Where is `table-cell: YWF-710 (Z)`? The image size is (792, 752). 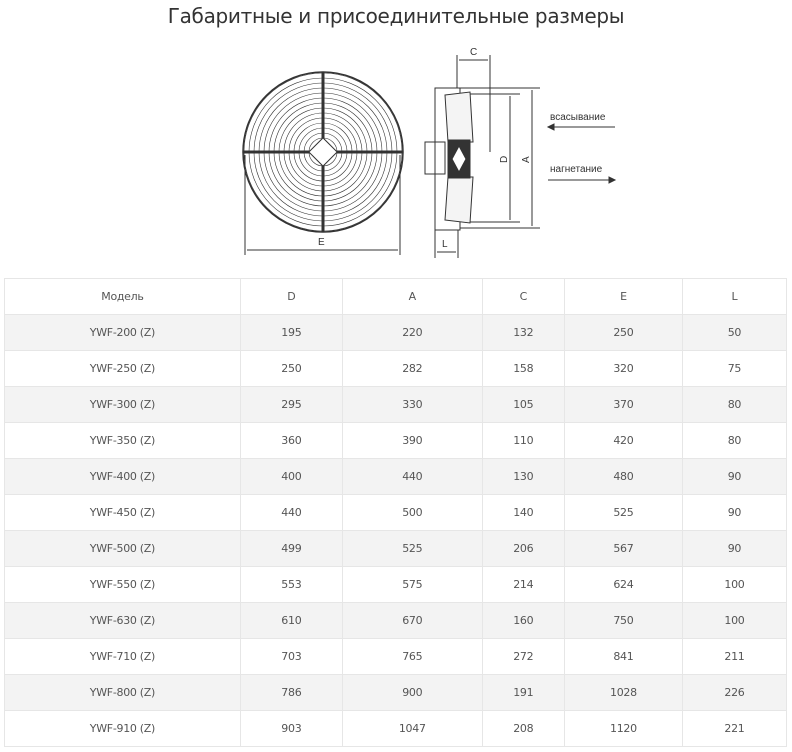
table-cell: YWF-710 (Z) is located at coordinates (122, 656).